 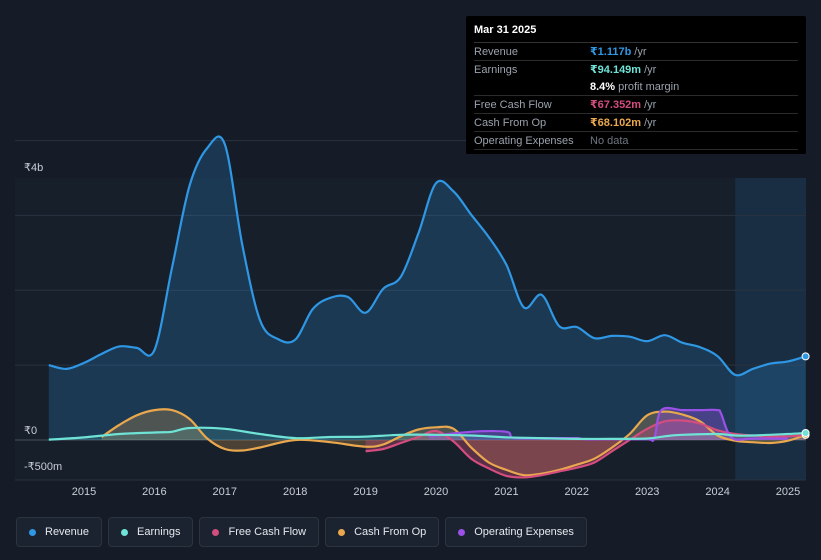 I want to click on operating-expenses-area, so click(x=608, y=424).